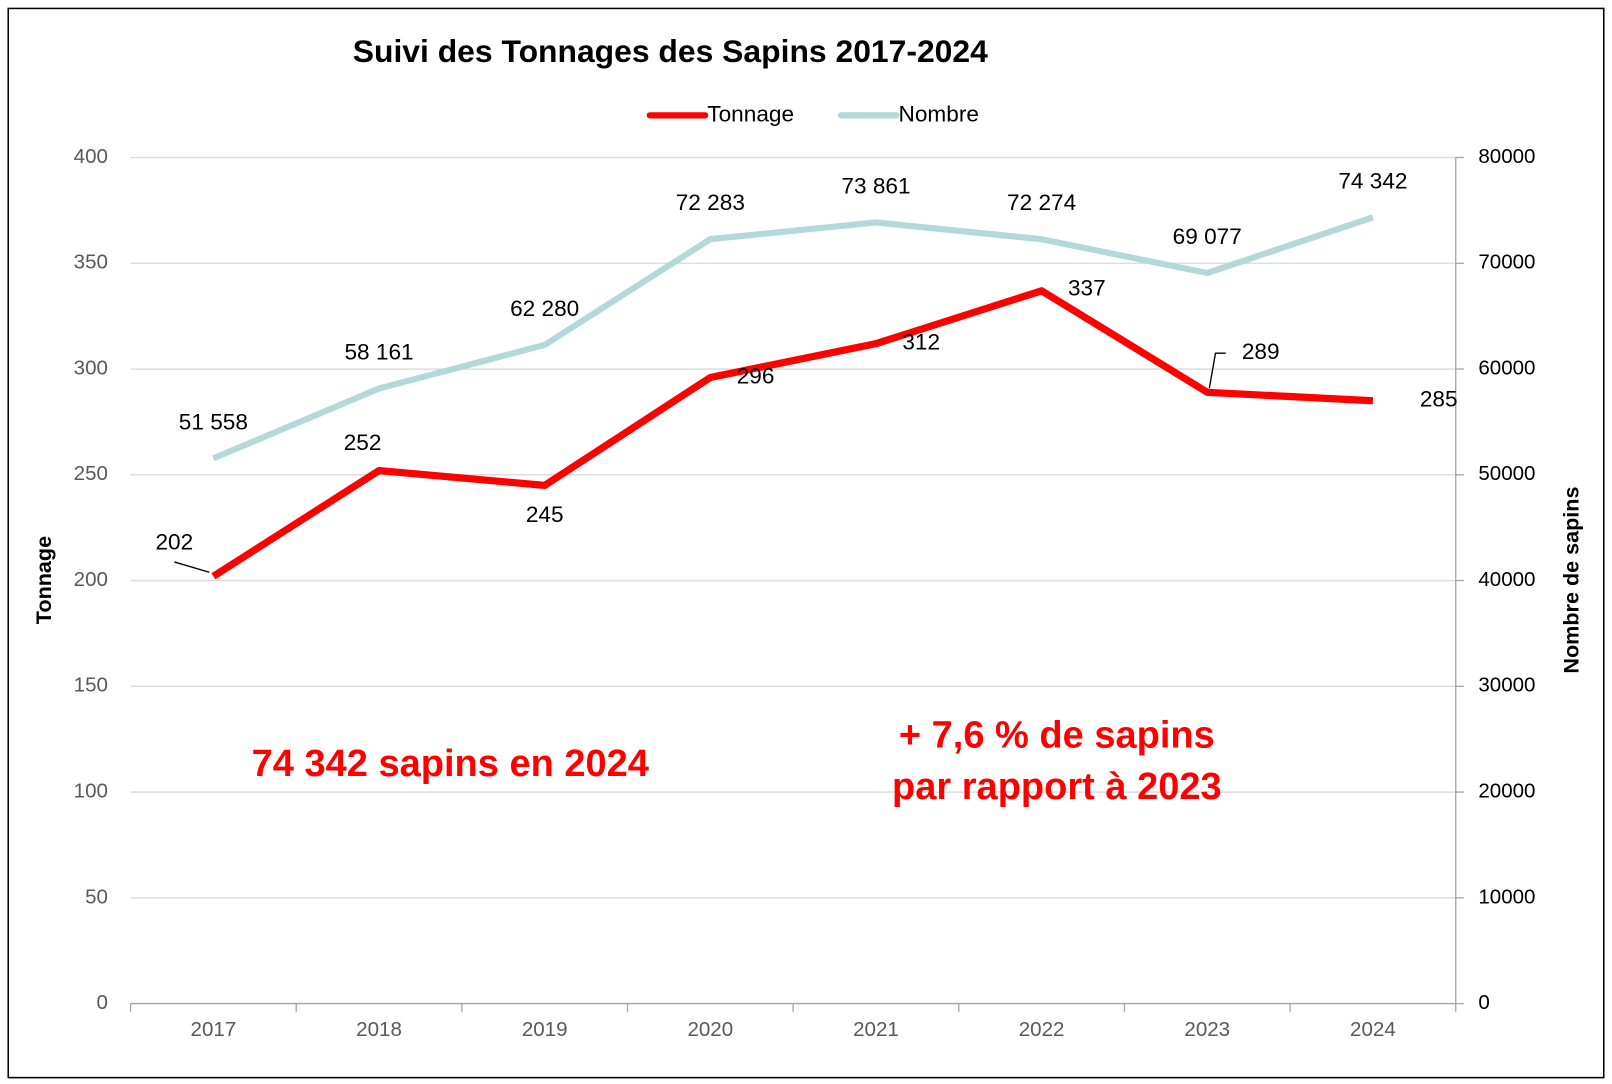  Describe the element at coordinates (363, 442) in the screenshot. I see `data-label: 252` at that location.